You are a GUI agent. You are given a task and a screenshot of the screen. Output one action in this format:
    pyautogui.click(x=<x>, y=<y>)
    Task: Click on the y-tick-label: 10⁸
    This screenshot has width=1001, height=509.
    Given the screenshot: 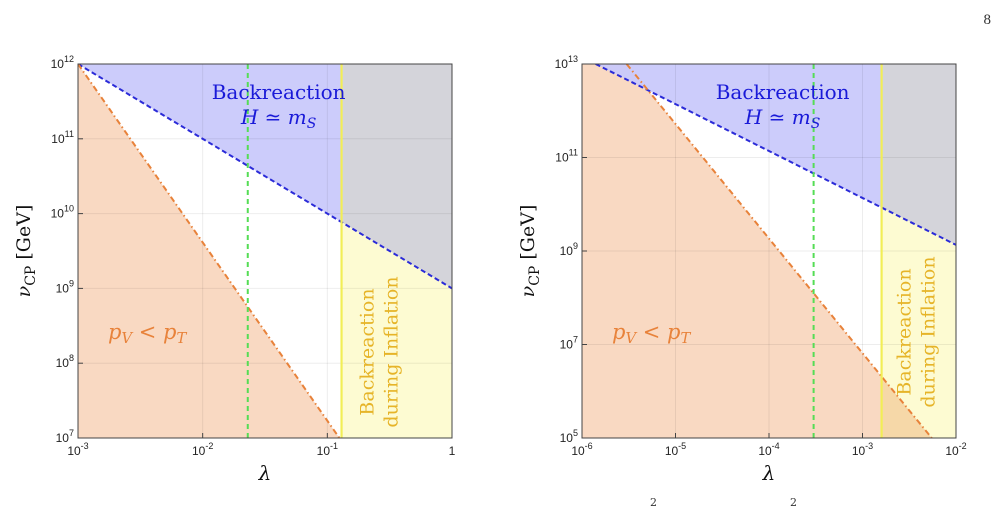 What is the action you would take?
    pyautogui.click(x=65, y=361)
    